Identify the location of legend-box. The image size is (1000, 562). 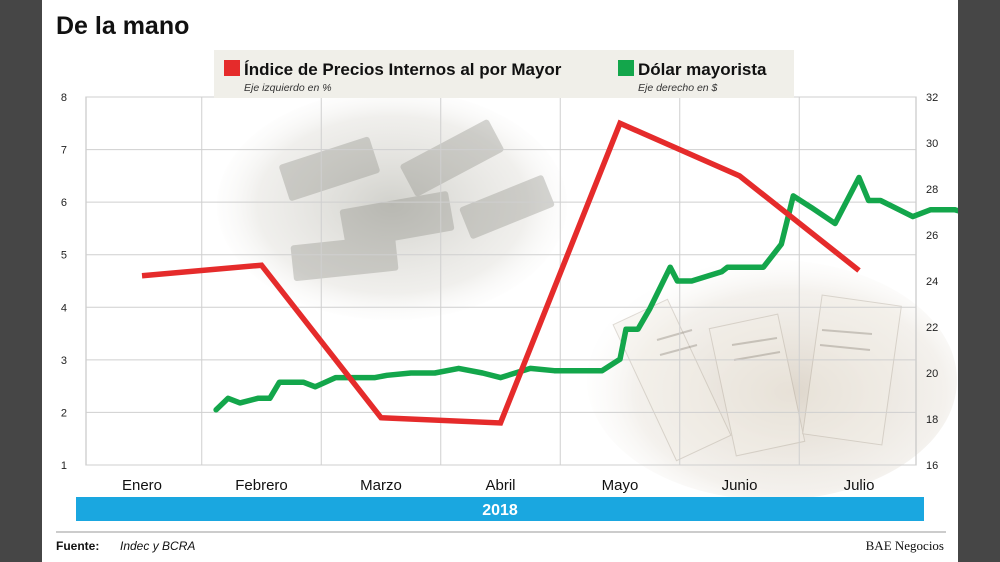
(504, 74).